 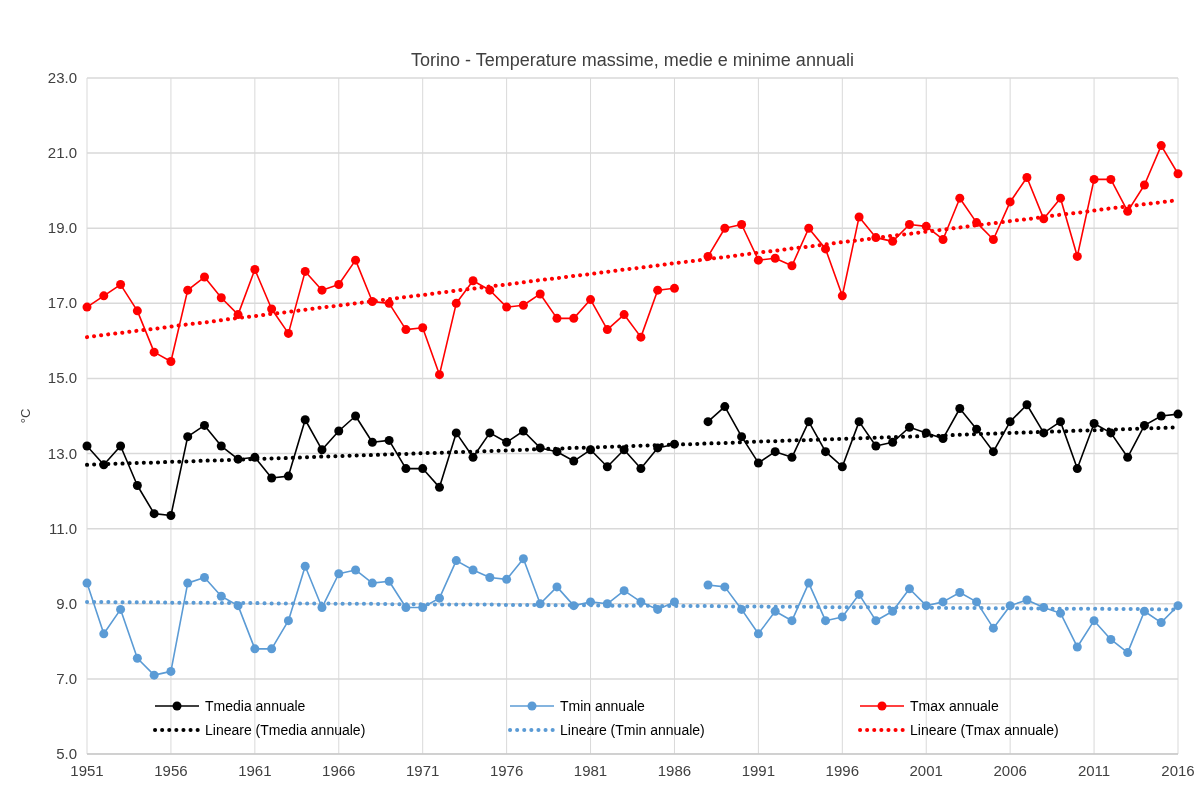 I want to click on legend-label: Tmedia annuale, so click(x=255, y=706).